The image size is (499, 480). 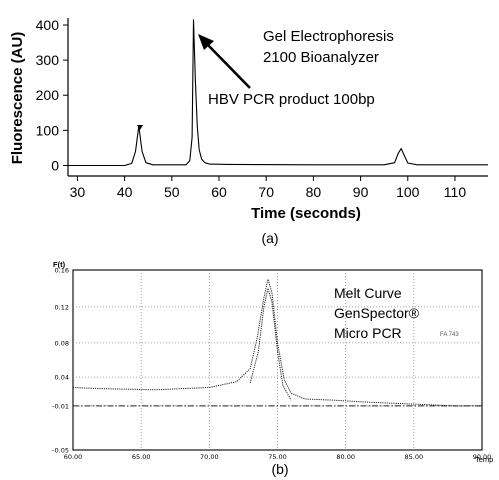 I want to click on chart-b-x-tick-label: 70.00, so click(x=209, y=457).